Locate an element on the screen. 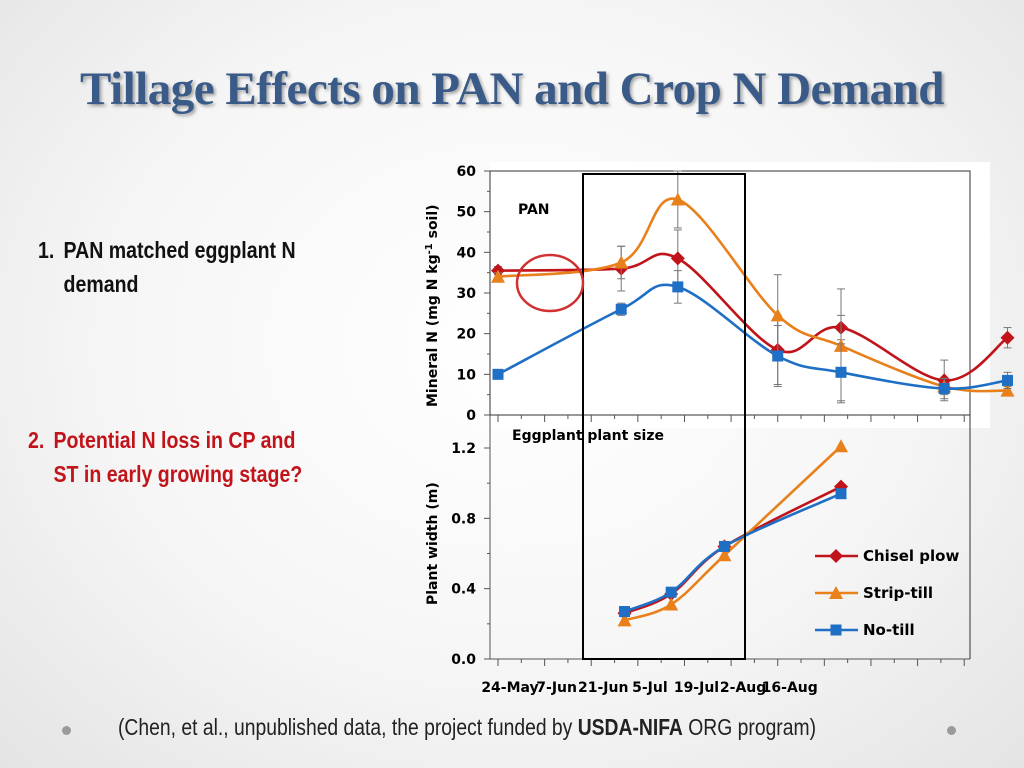  footer-dot-right is located at coordinates (951, 730).